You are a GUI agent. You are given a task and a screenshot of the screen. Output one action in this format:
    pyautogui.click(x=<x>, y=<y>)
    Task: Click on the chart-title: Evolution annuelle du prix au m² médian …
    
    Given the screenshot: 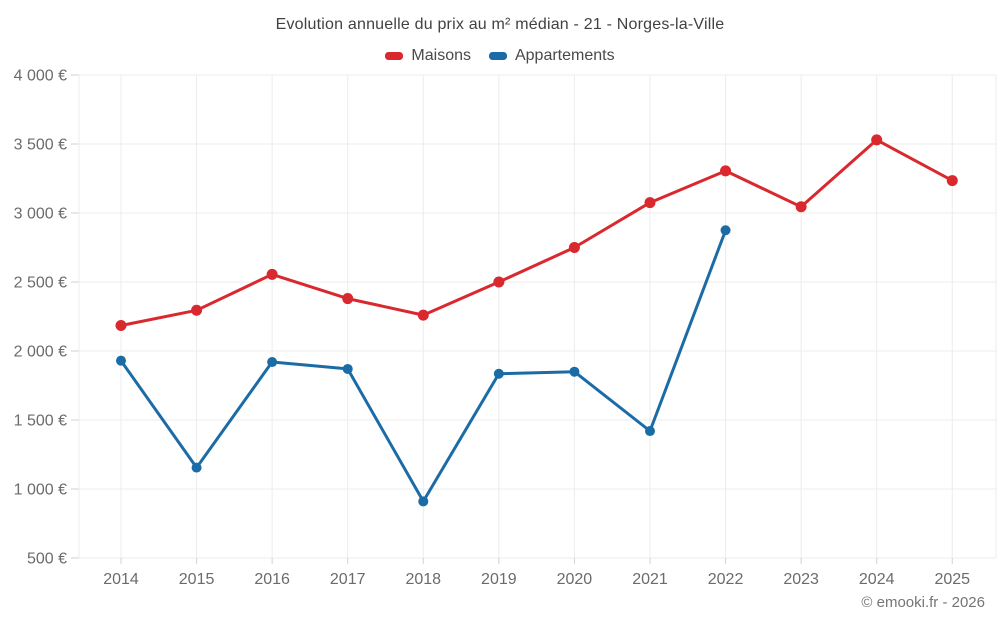 What is the action you would take?
    pyautogui.click(x=500, y=24)
    